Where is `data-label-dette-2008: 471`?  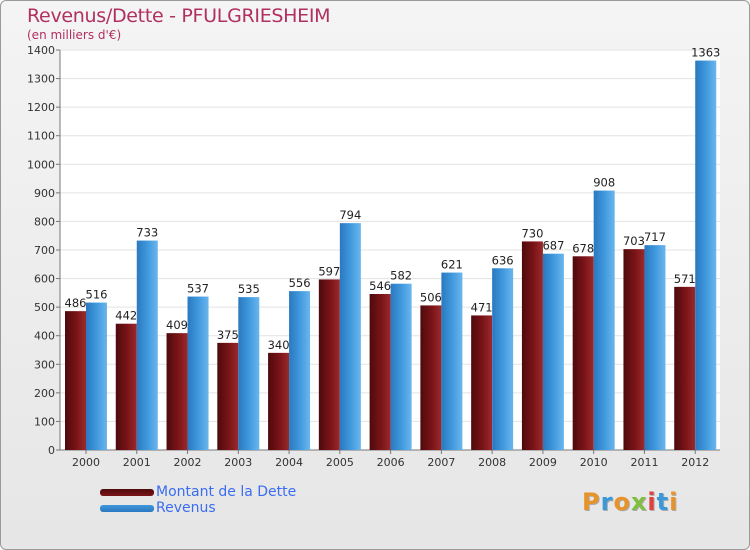 data-label-dette-2008: 471 is located at coordinates (482, 307).